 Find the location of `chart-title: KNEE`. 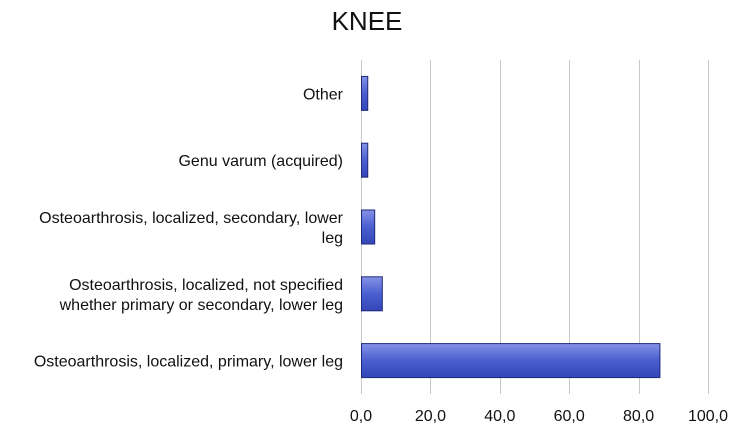

chart-title: KNEE is located at coordinates (367, 21).